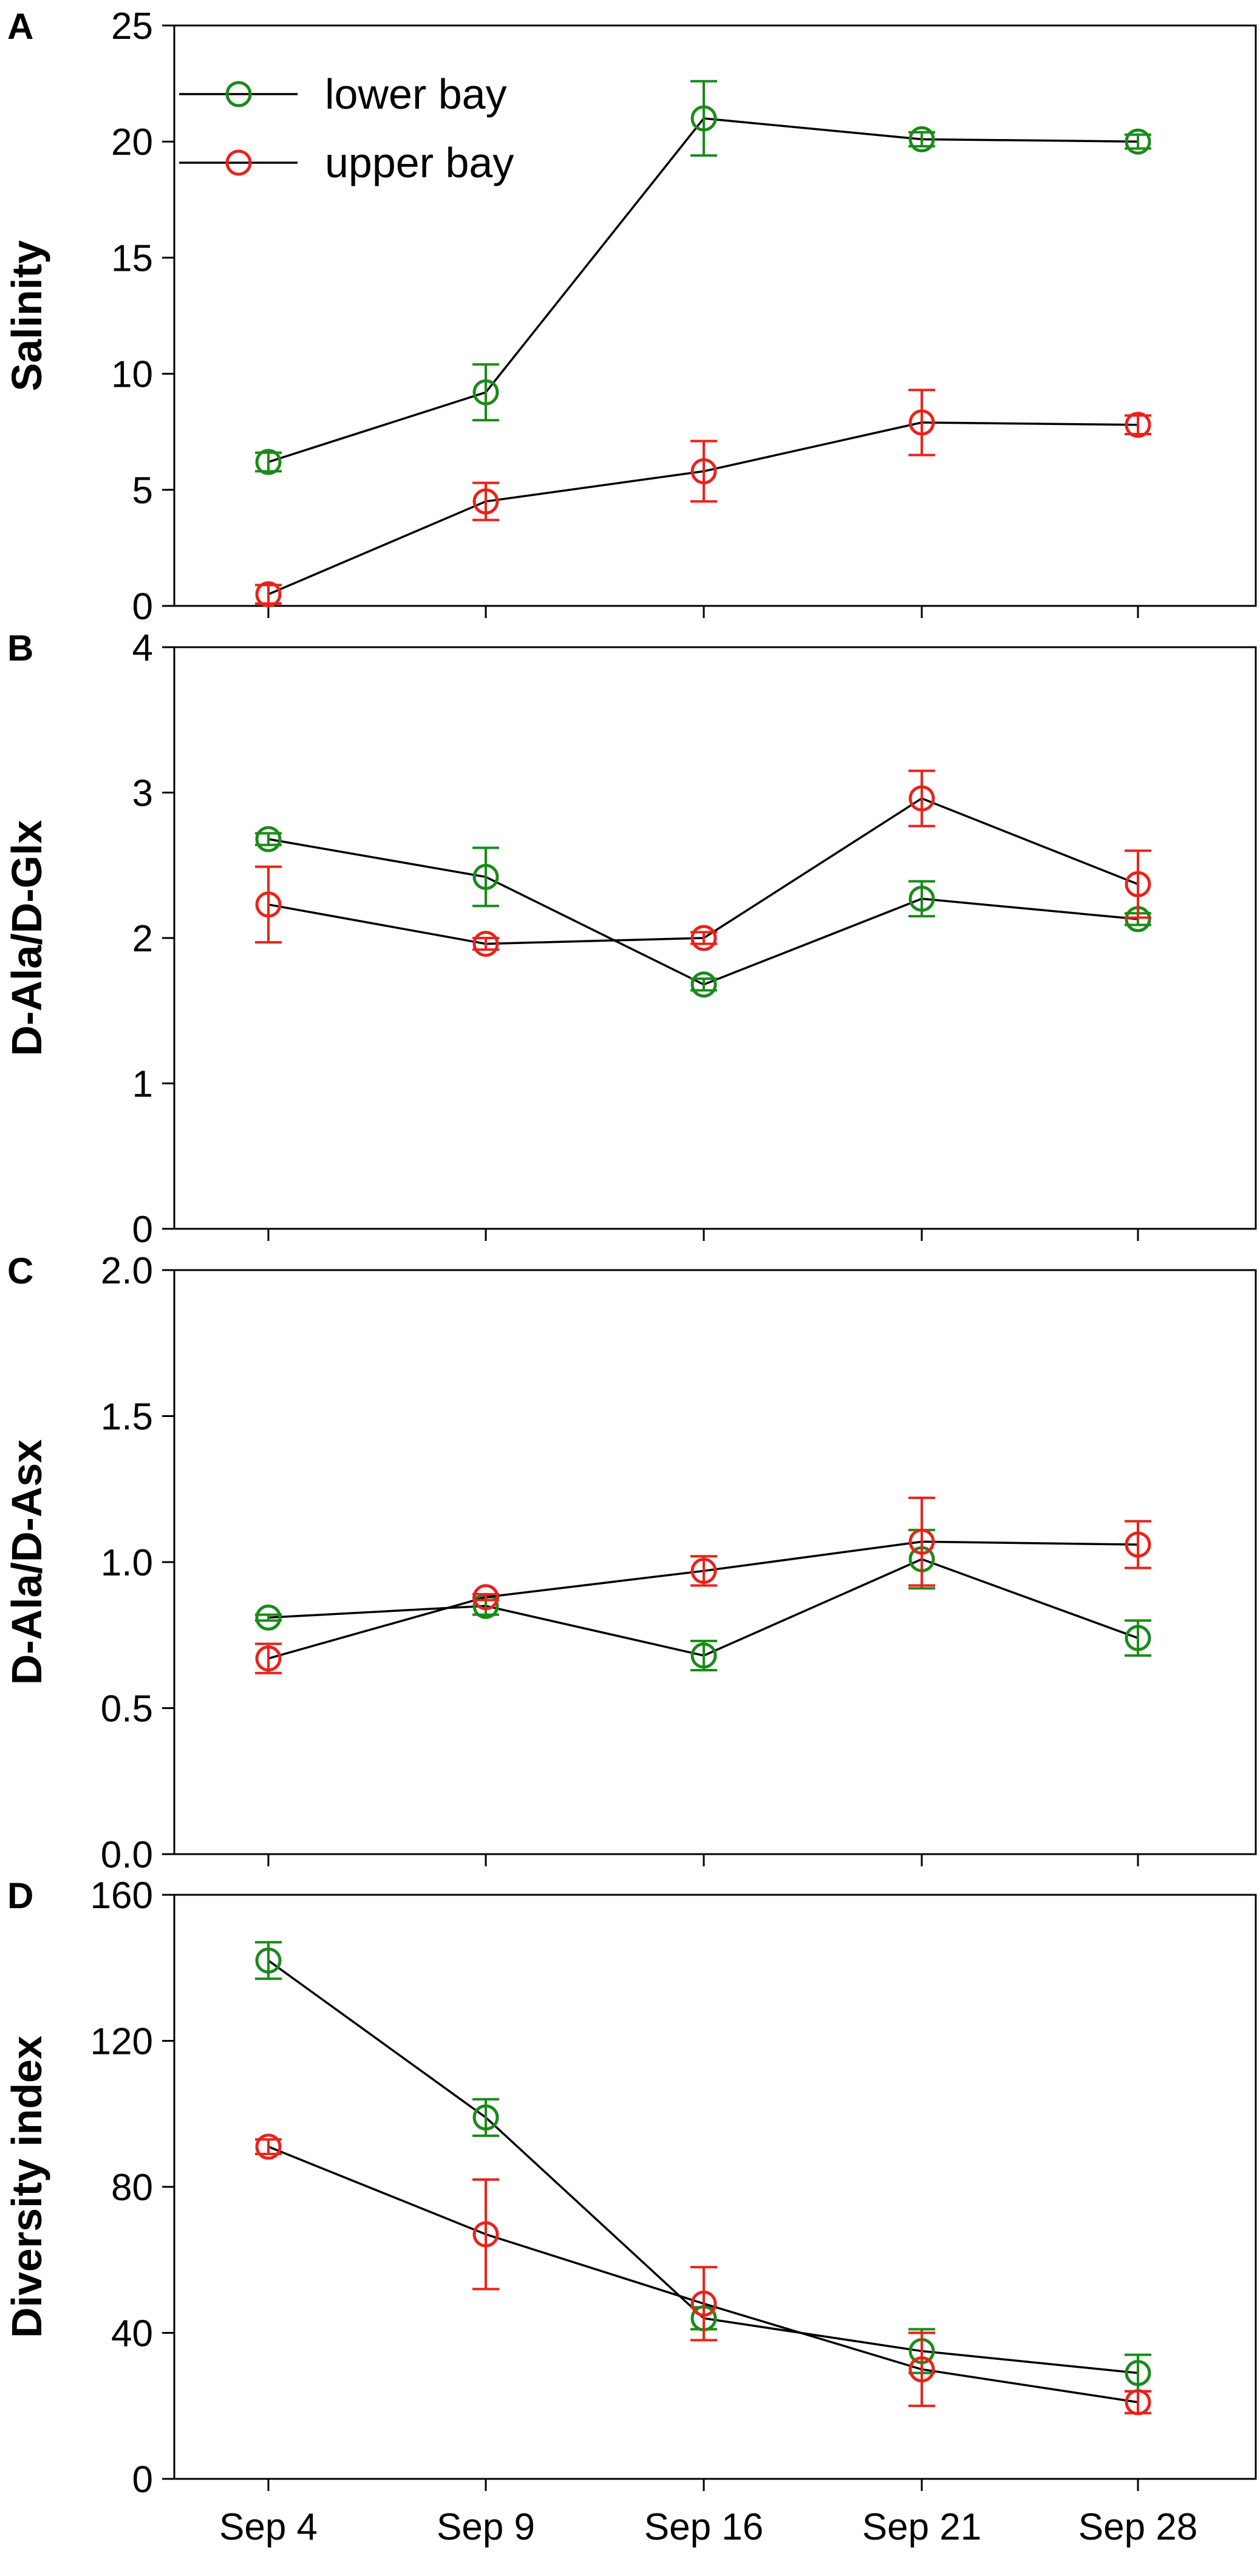 Image resolution: width=1260 pixels, height=2576 pixels. What do you see at coordinates (132, 375) in the screenshot?
I see `y-tick-label: 10` at bounding box center [132, 375].